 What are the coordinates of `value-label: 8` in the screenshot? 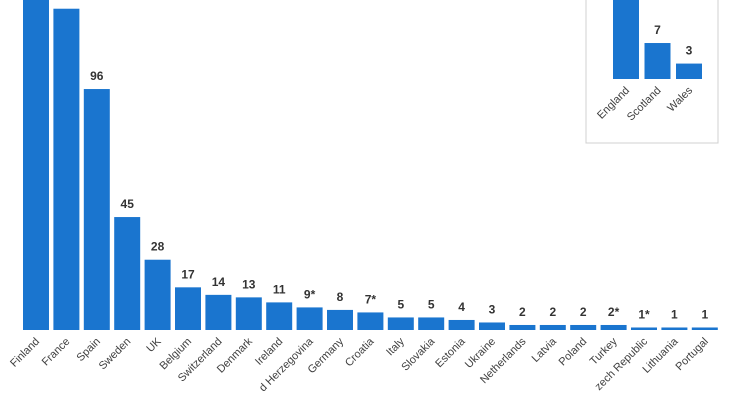 It's located at (340, 297).